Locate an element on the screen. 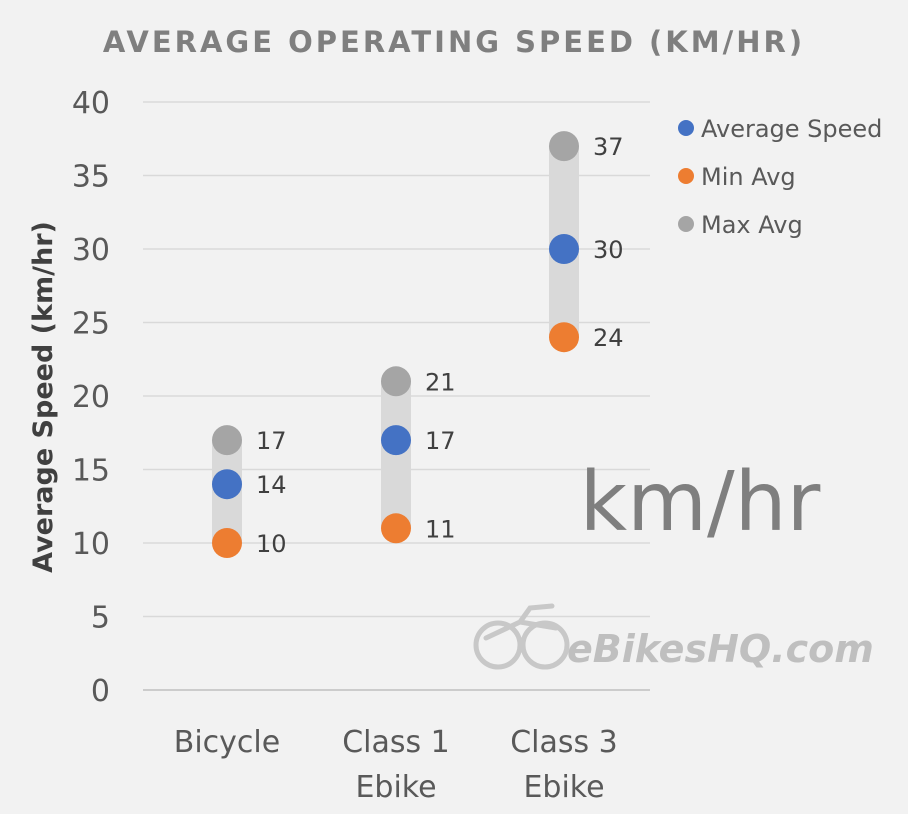 The image size is (908, 814). watermark-text: eBikesHQ.com is located at coordinates (720, 649).